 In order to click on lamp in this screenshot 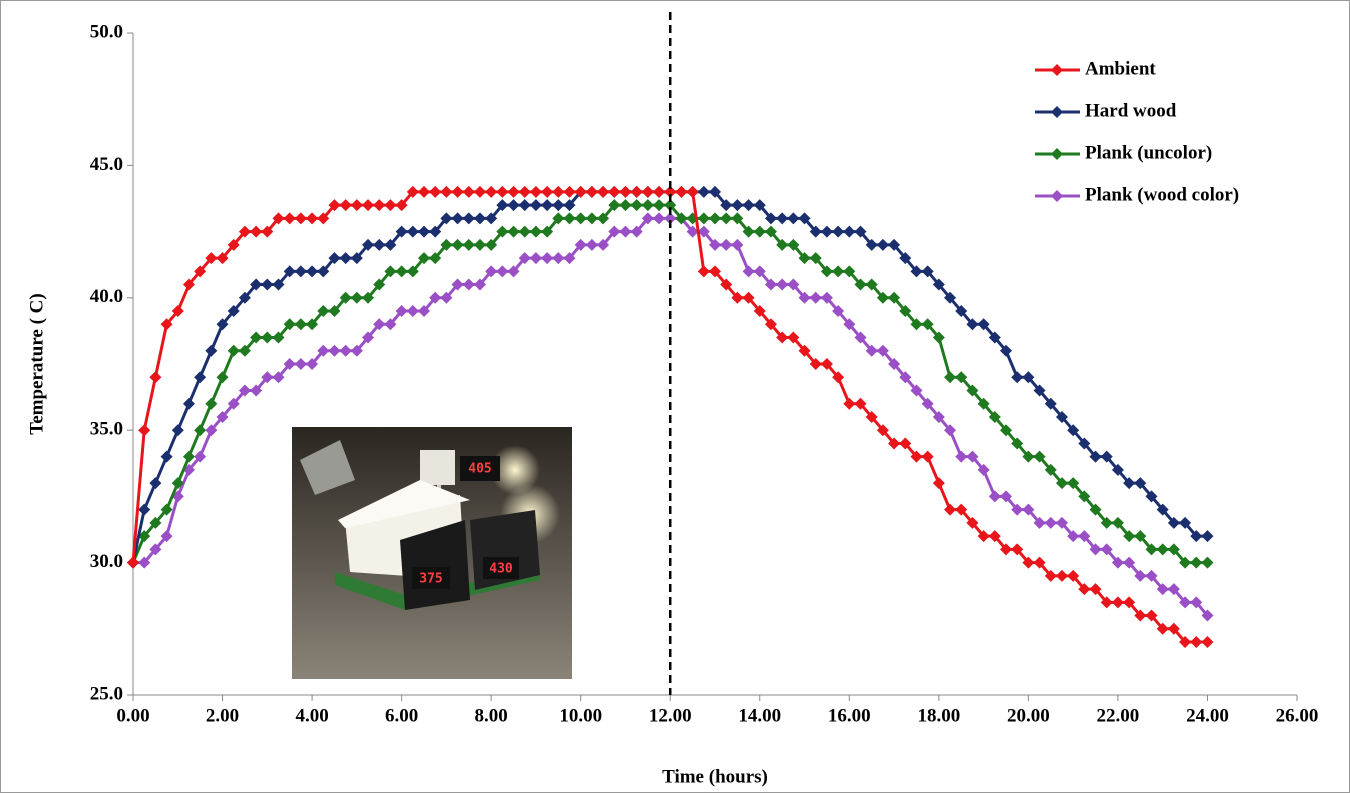, I will do `click(327, 467)`.